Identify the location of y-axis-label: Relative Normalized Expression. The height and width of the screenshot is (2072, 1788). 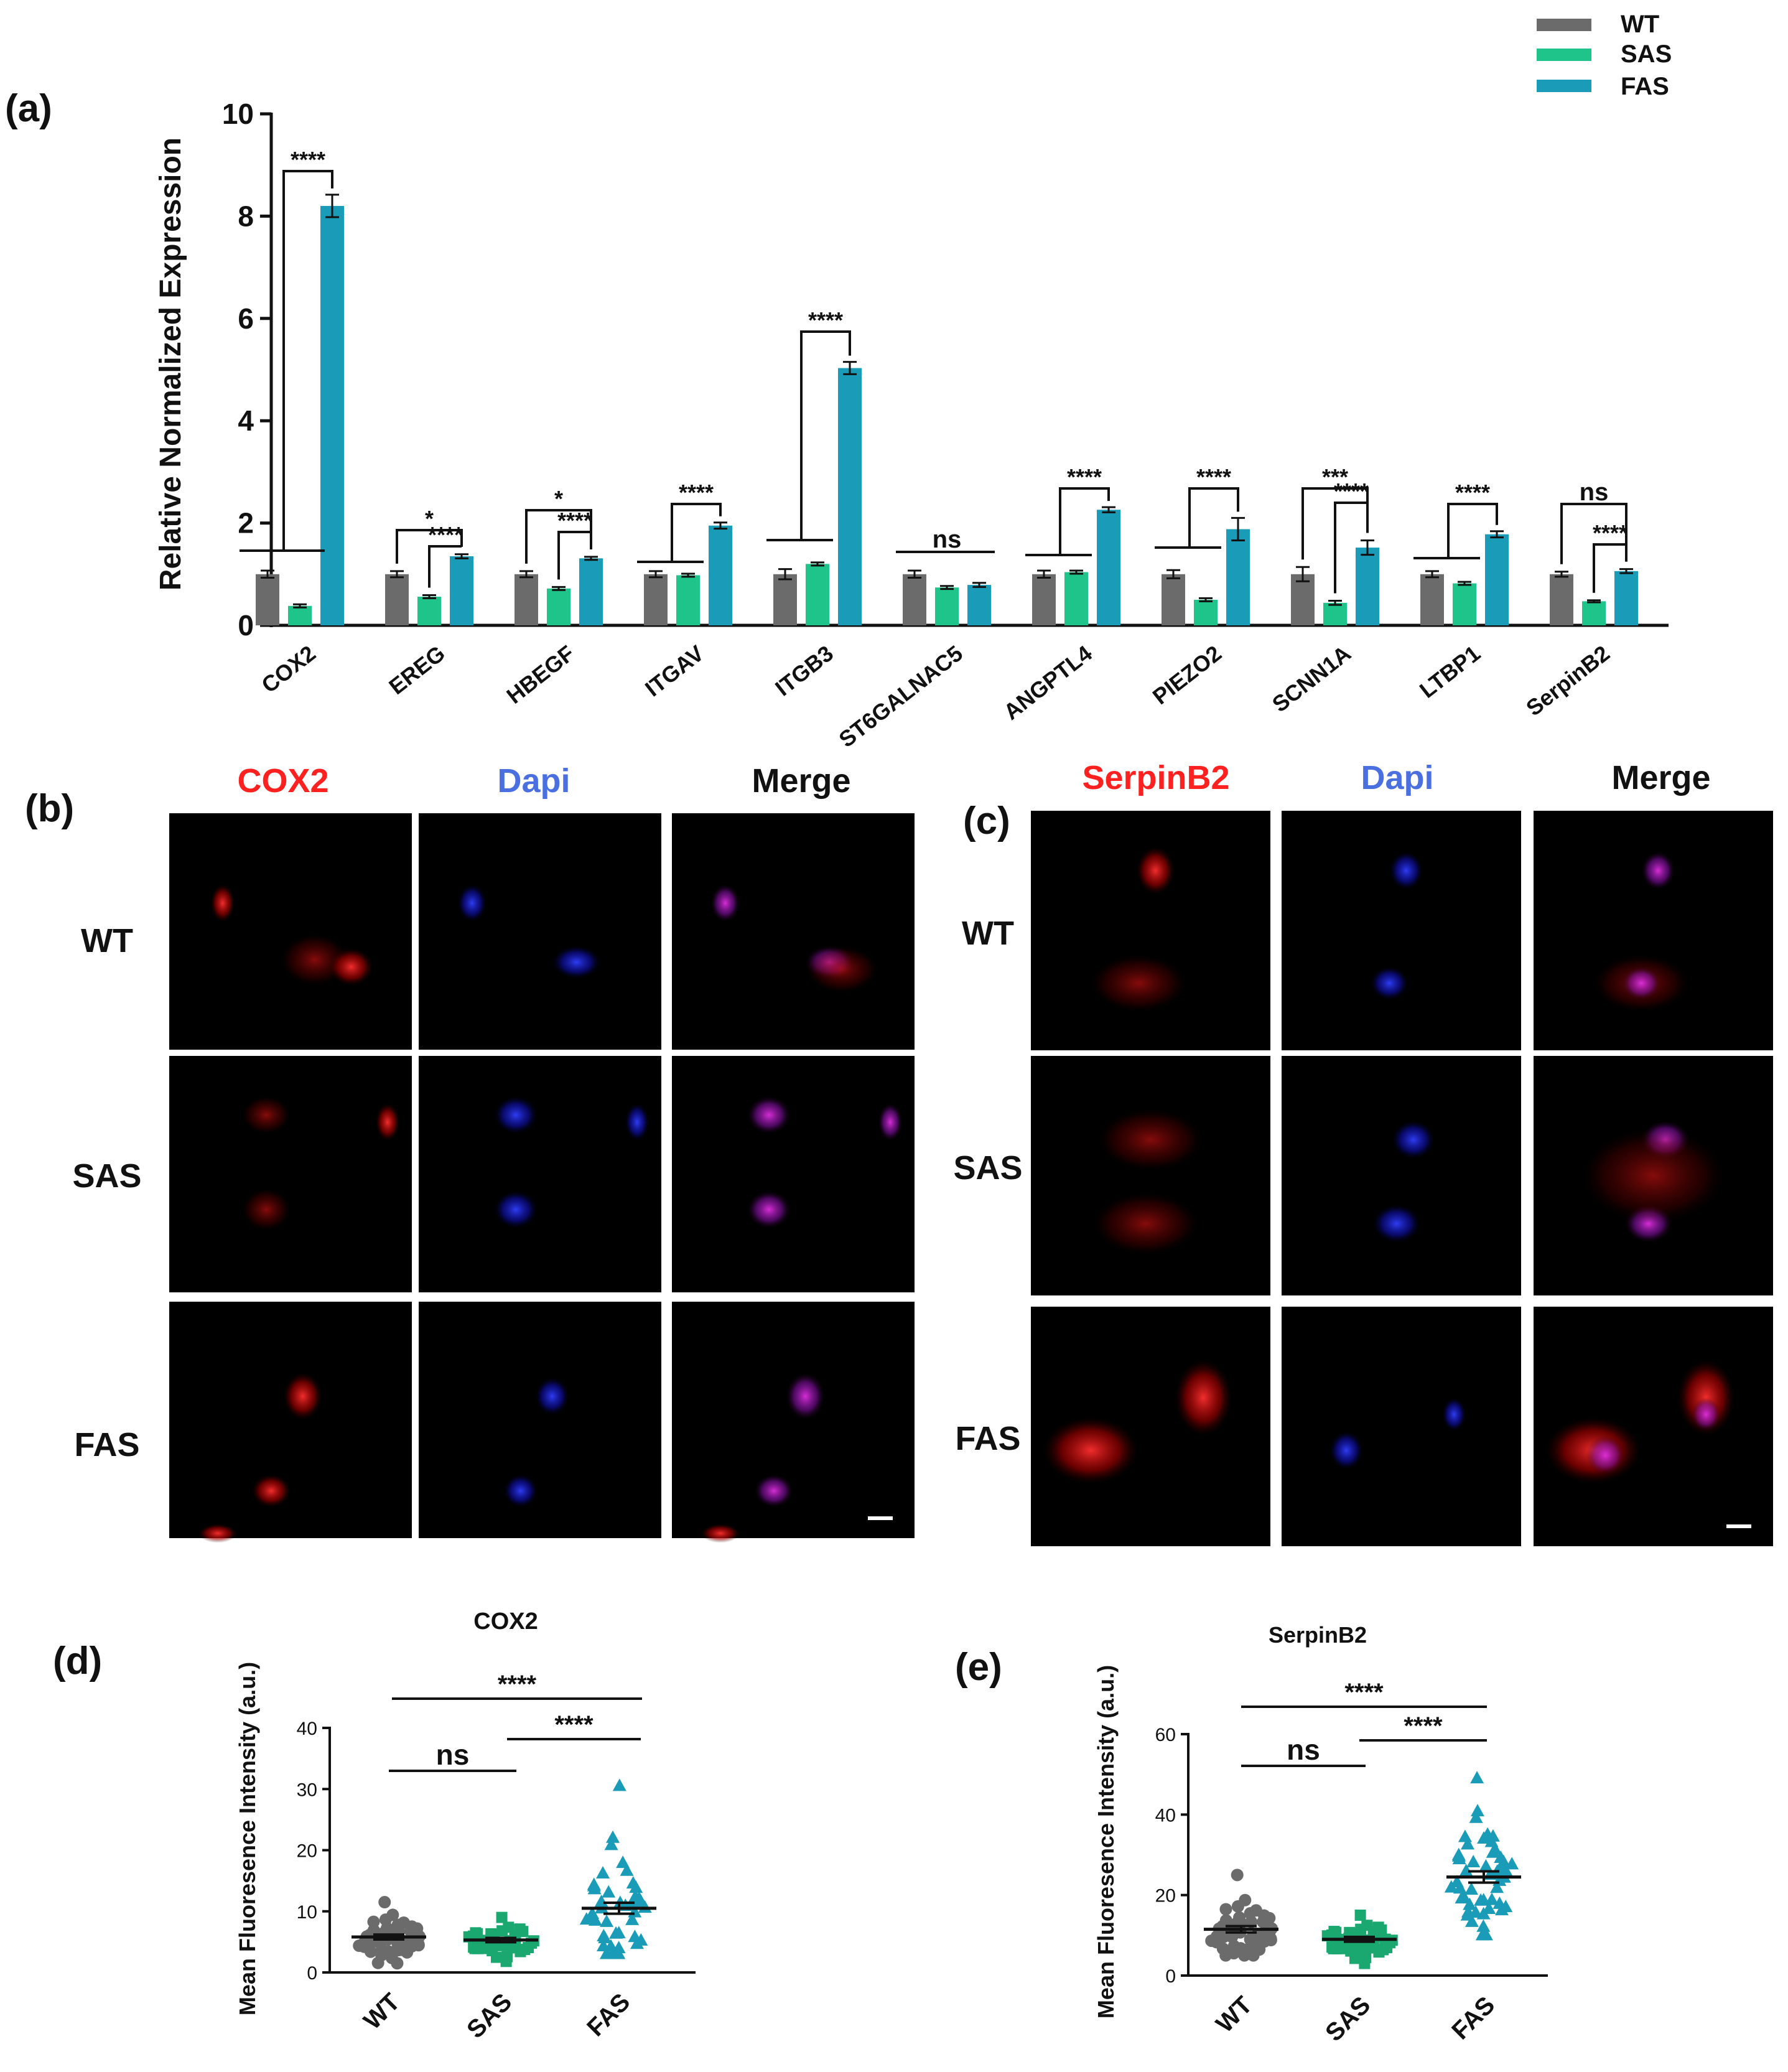
(170, 364).